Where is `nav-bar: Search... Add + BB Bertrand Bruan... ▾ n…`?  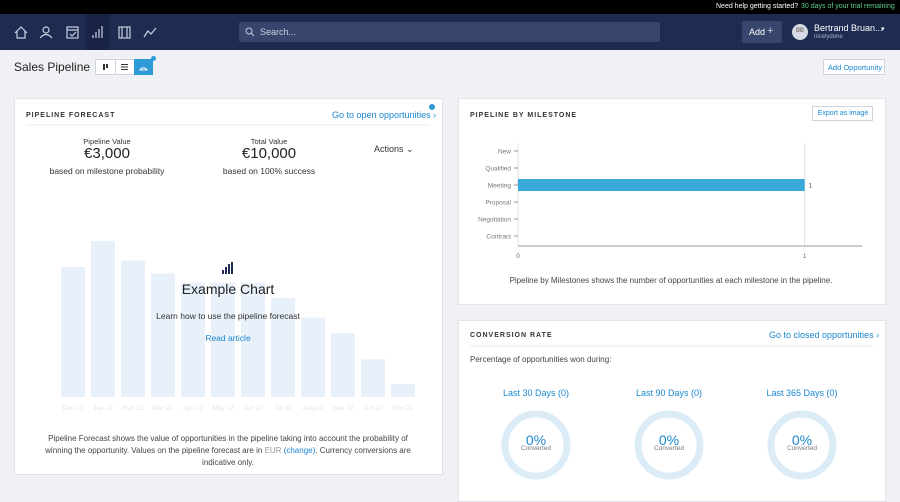 nav-bar: Search... Add + BB Bertrand Bruan... ▾ n… is located at coordinates (450, 32).